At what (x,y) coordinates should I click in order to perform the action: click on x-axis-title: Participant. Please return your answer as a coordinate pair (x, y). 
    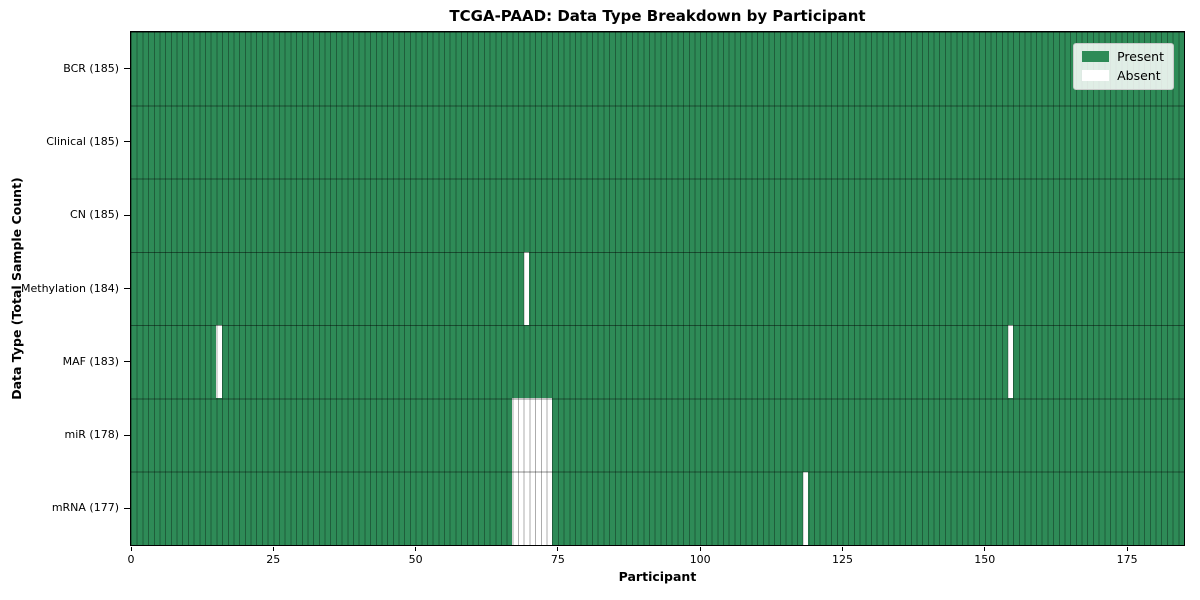
    Looking at the image, I should click on (657, 576).